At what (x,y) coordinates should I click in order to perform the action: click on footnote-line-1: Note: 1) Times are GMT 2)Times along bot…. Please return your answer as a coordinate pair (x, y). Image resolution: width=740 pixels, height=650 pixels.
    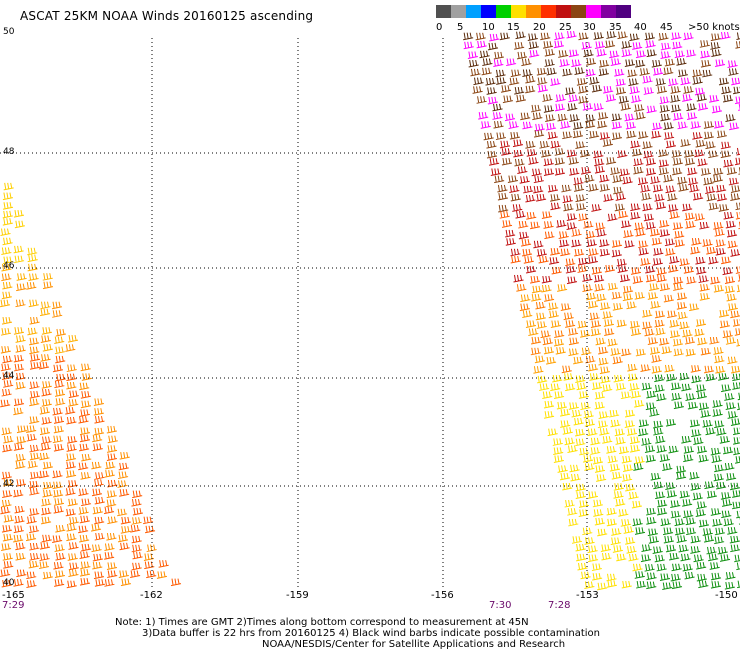
    Looking at the image, I should click on (322, 622).